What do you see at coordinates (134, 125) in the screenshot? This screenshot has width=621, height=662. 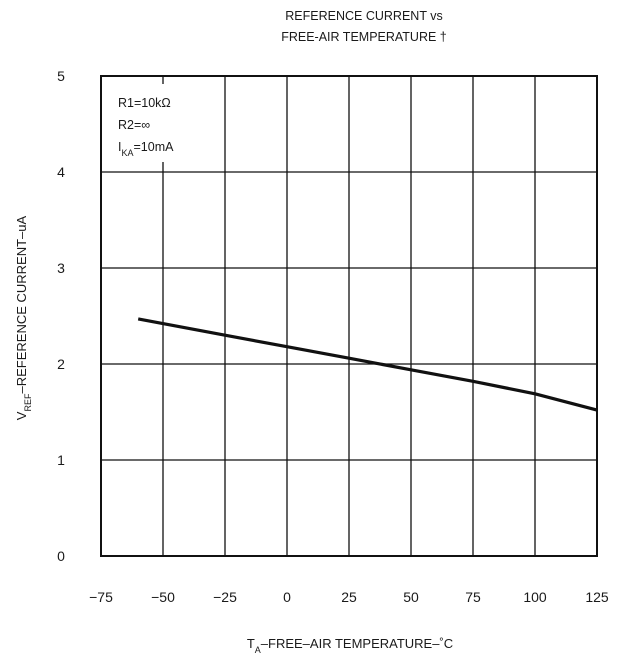 I see `annotation-line: R2=∞` at bounding box center [134, 125].